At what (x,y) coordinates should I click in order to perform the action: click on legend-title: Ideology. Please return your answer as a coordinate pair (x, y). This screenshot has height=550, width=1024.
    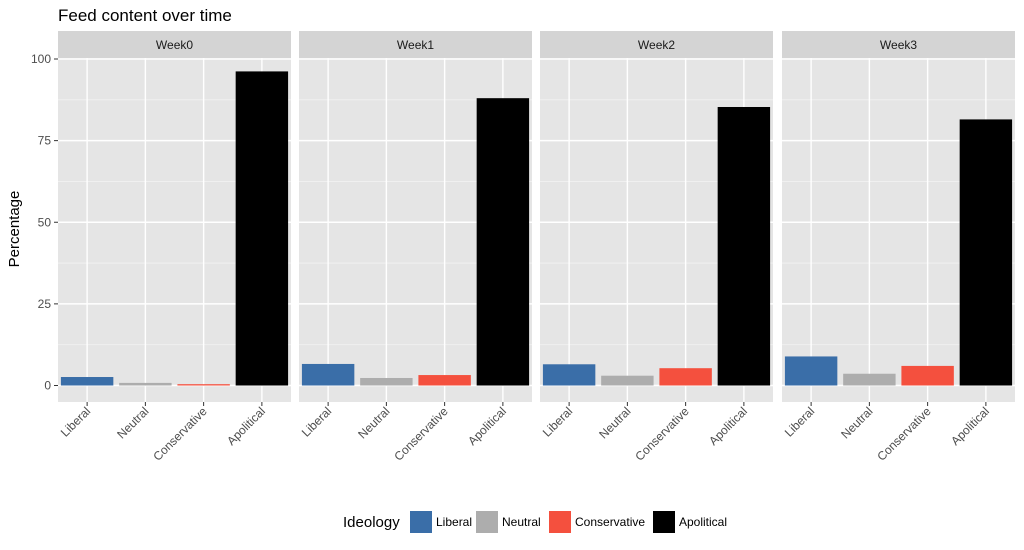
    Looking at the image, I should click on (371, 522).